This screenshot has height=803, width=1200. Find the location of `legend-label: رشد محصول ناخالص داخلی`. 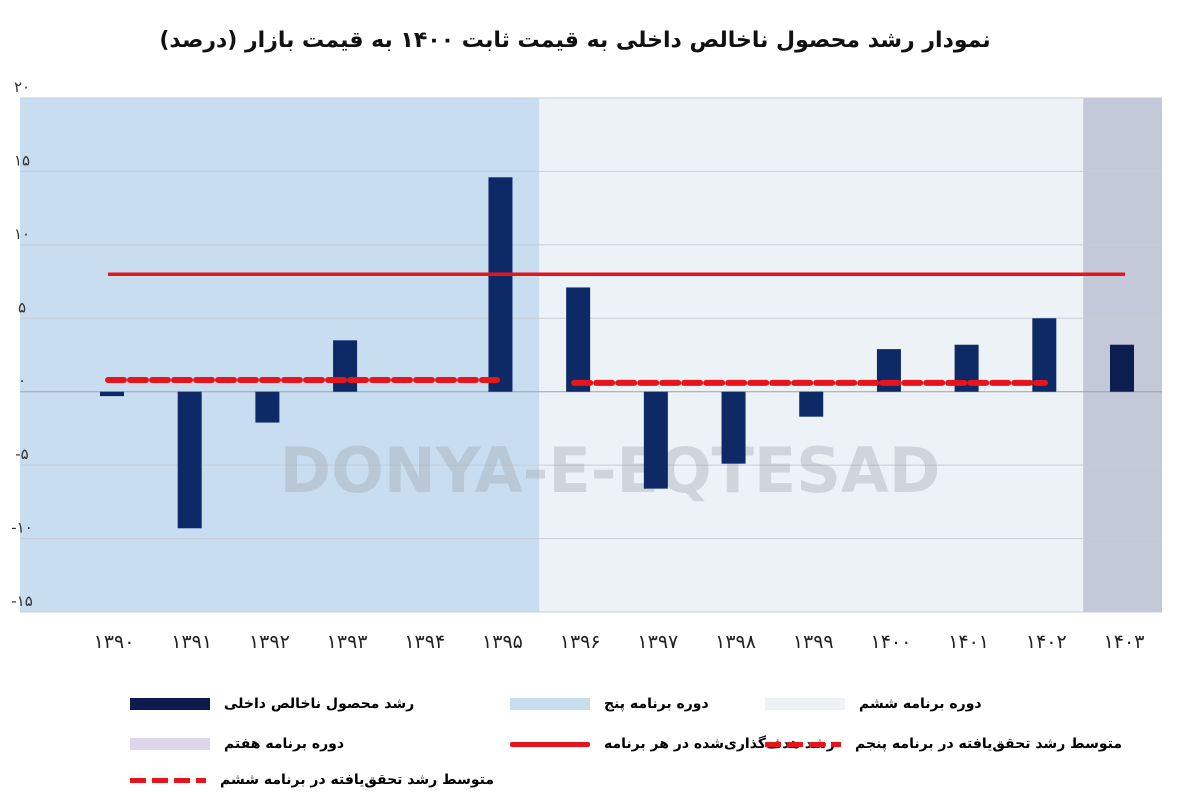

legend-label: رشد محصول ناخالص داخلی is located at coordinates (319, 704).